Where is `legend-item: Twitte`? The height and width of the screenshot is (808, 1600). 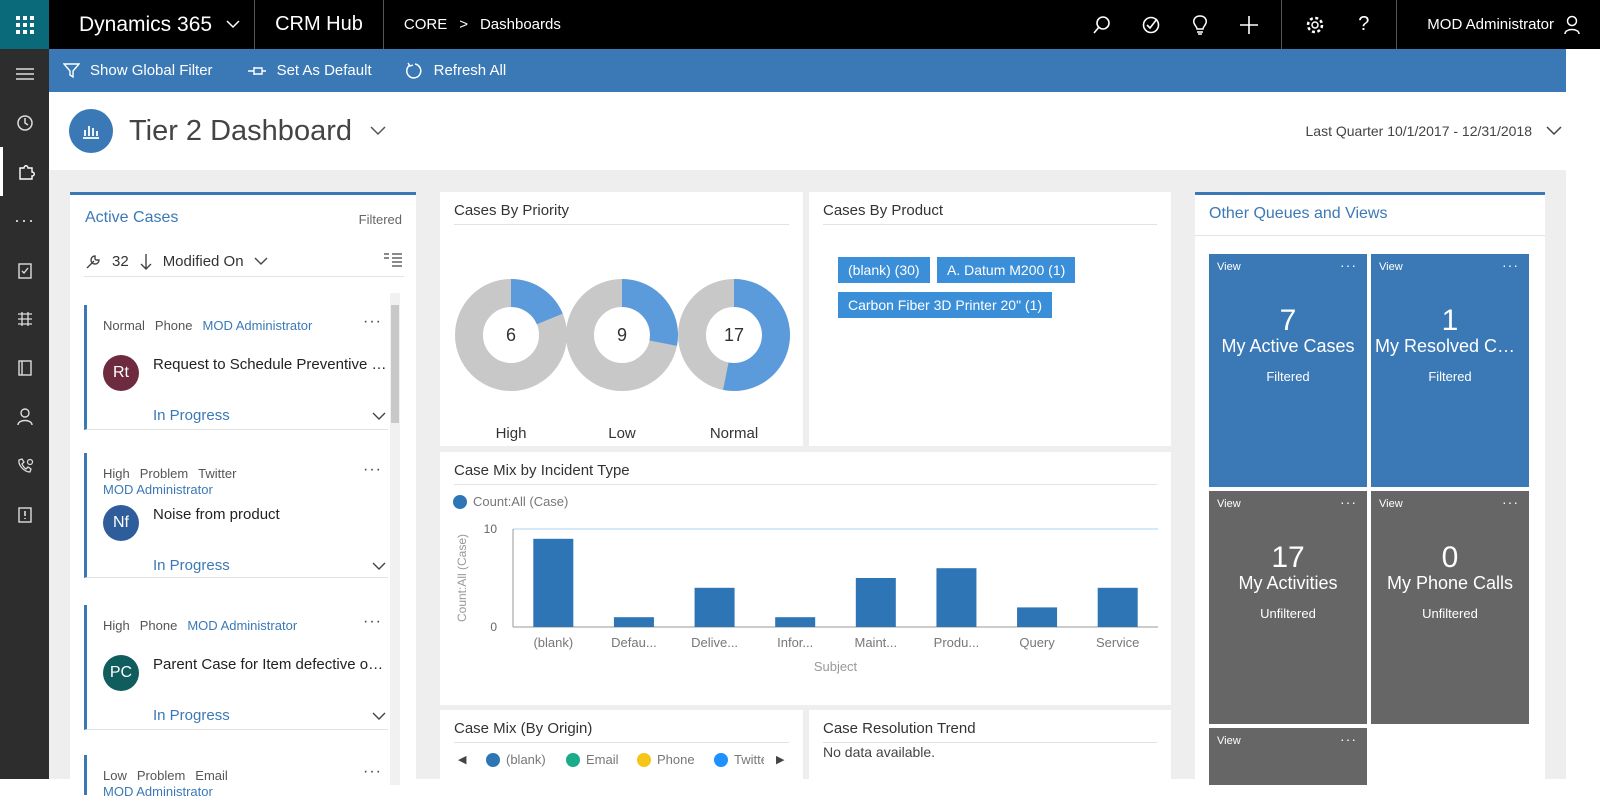 legend-item: Twitte is located at coordinates (739, 759).